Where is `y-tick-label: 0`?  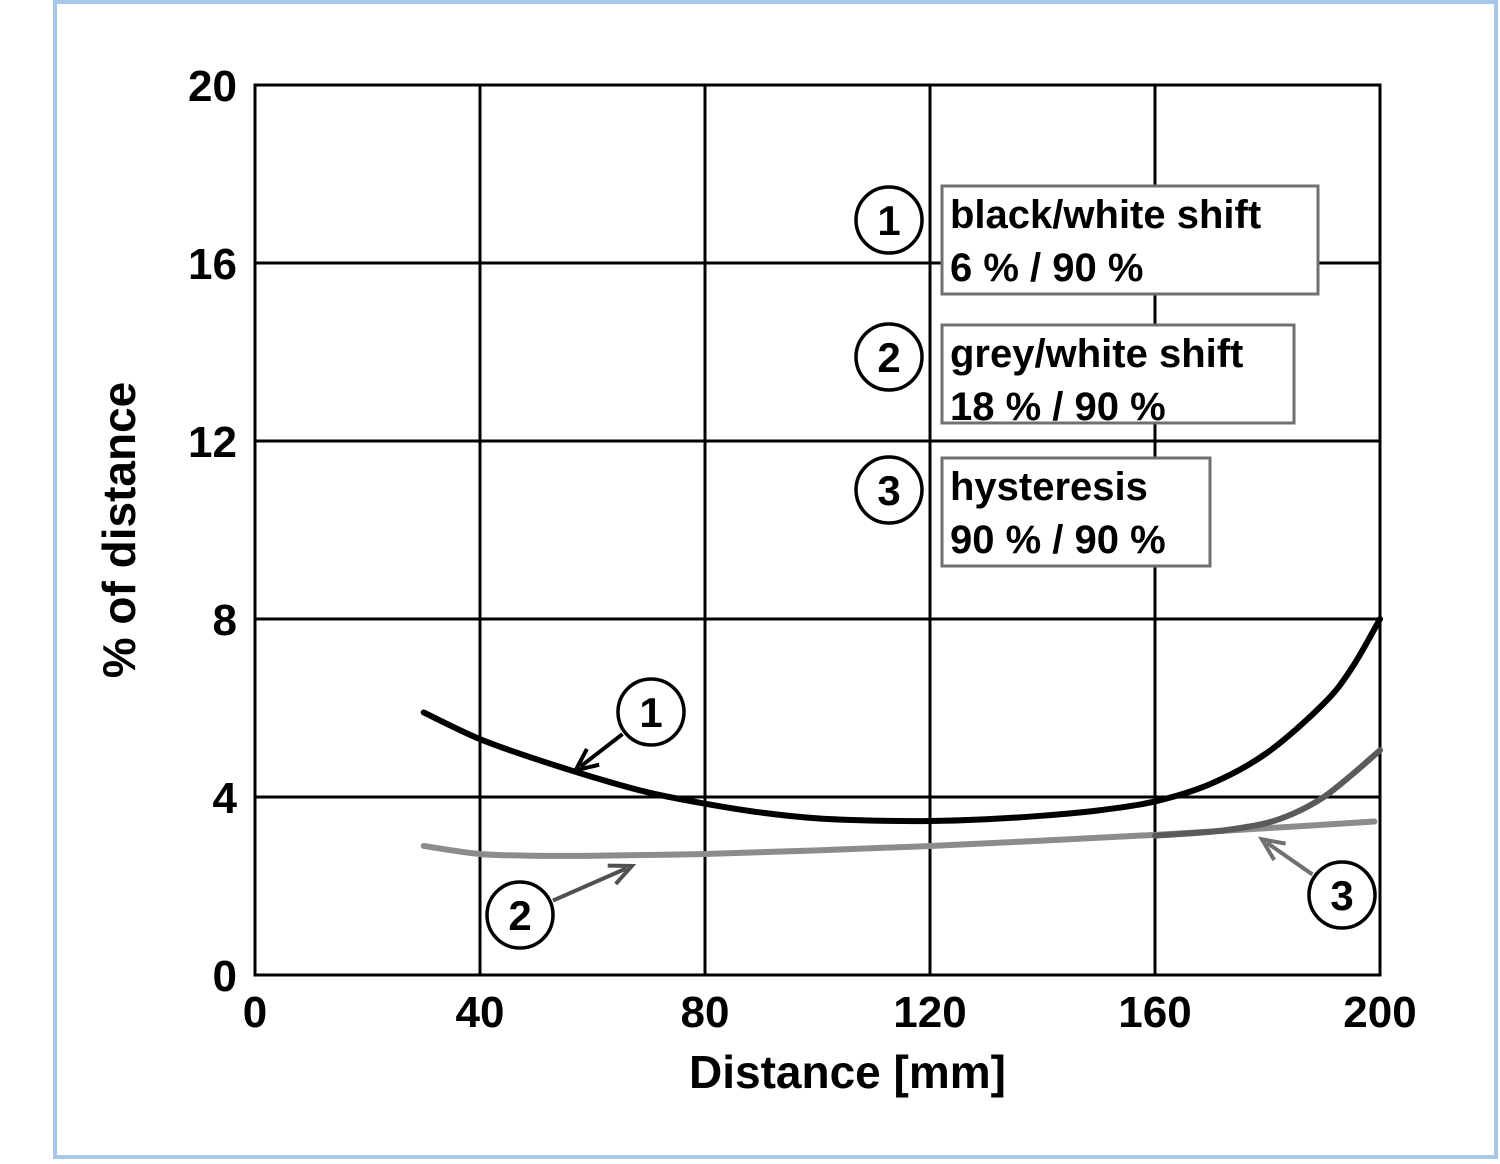
y-tick-label: 0 is located at coordinates (225, 976).